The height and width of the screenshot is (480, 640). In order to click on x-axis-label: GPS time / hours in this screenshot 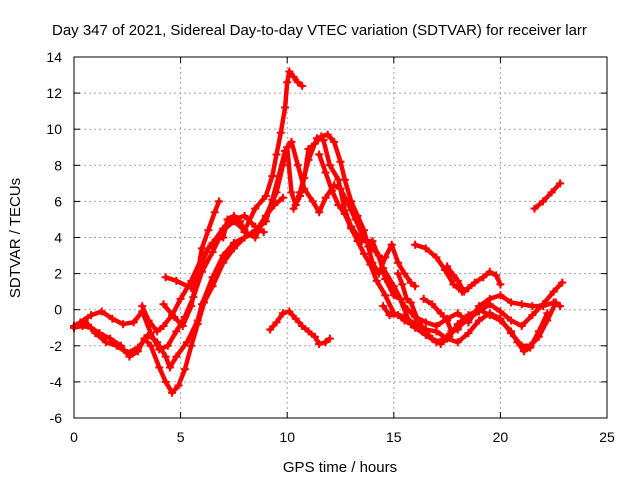, I will do `click(340, 467)`.